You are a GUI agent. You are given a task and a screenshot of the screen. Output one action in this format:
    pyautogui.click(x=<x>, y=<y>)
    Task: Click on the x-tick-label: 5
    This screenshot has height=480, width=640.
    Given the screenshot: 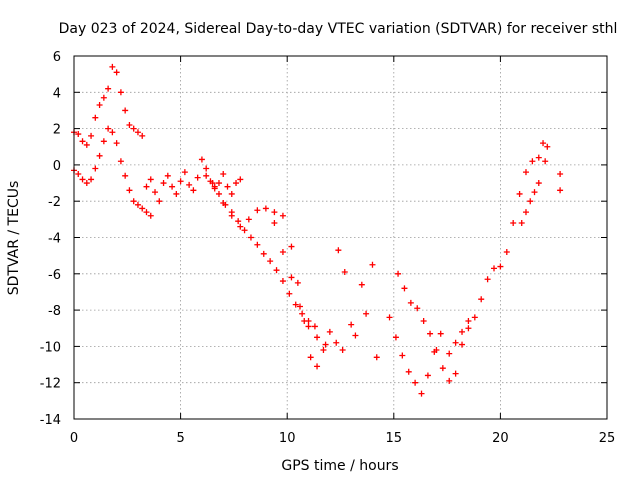 What is the action you would take?
    pyautogui.click(x=180, y=438)
    